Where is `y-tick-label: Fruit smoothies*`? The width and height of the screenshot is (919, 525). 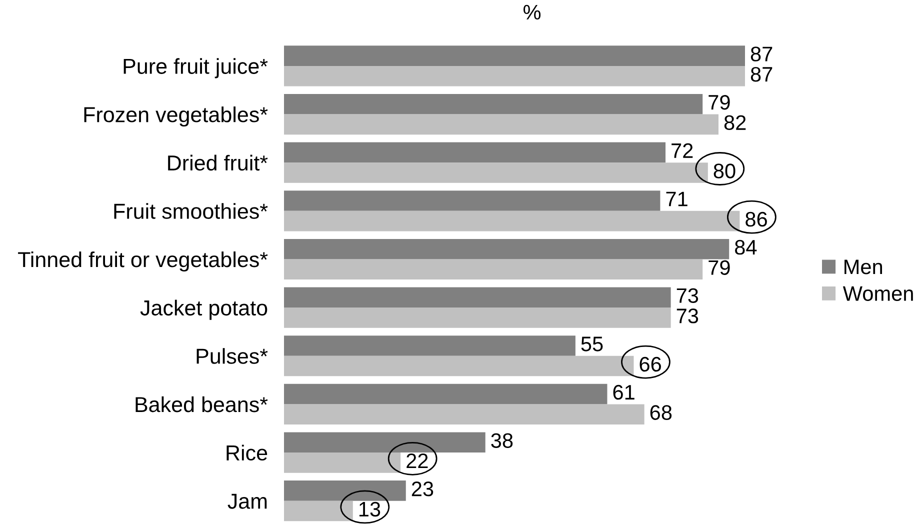
y-tick-label: Fruit smoothies* is located at coordinates (191, 211).